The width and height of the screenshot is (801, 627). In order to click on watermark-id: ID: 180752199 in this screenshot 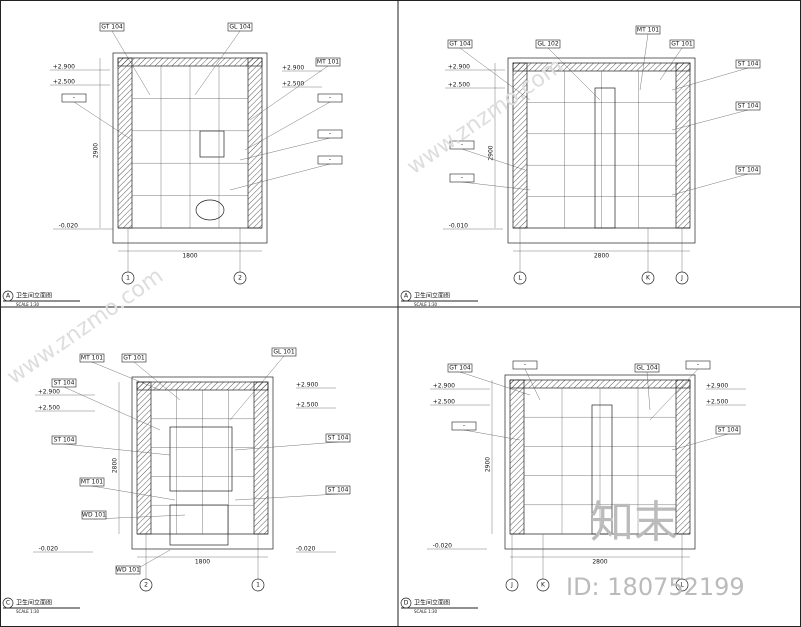, I will do `click(655, 587)`.